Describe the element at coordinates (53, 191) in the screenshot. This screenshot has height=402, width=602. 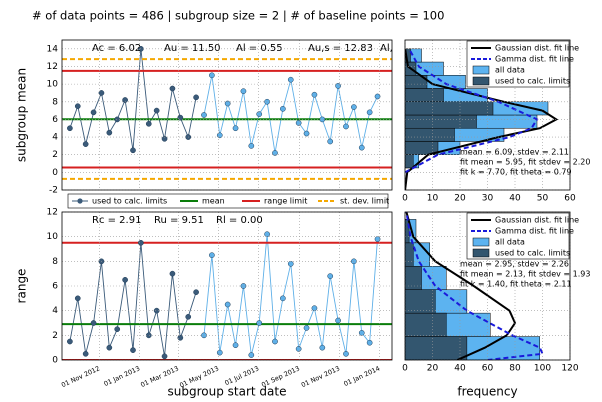
I see `y-tick-label: -2` at that location.